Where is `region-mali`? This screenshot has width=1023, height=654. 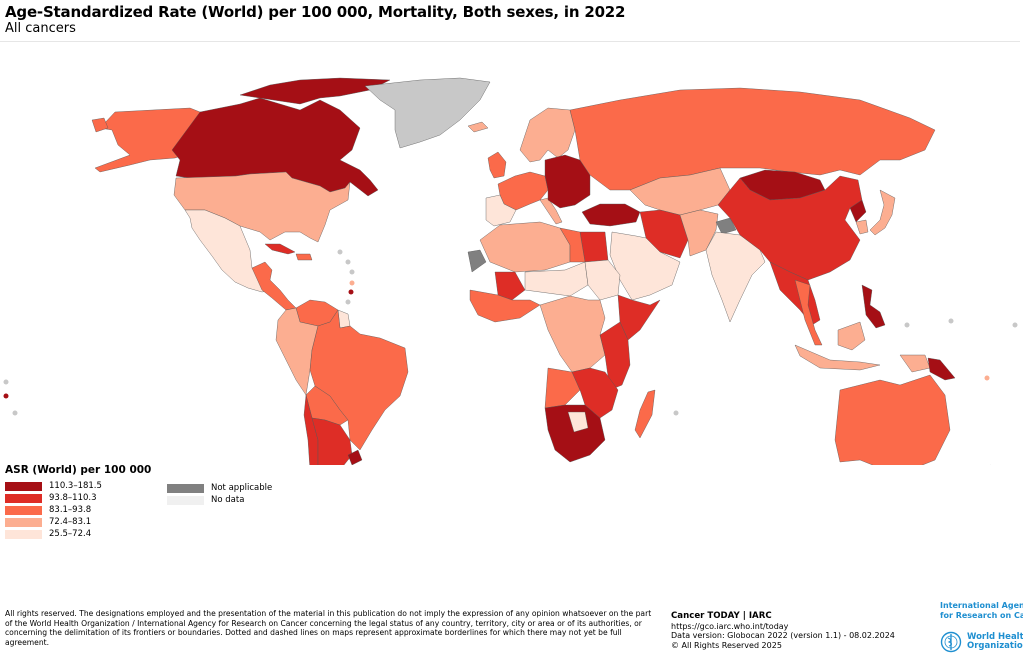 region-mali is located at coordinates (510, 286).